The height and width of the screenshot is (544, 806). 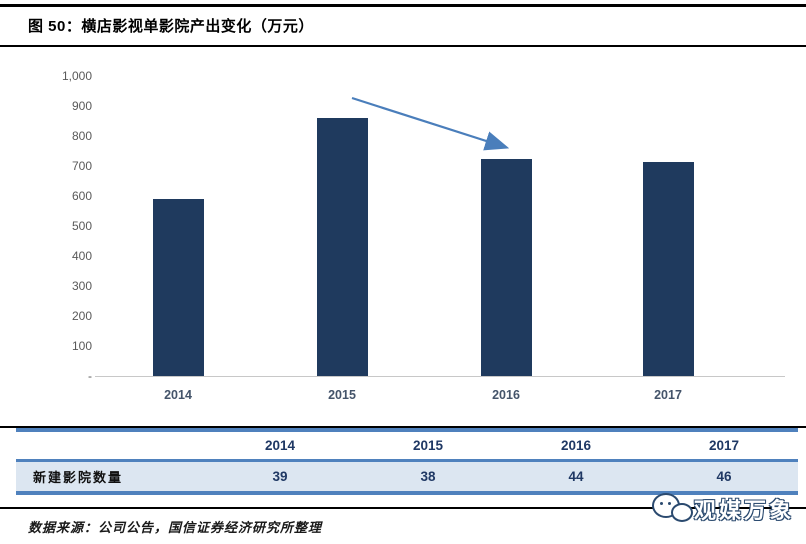 I want to click on table-year-header-2016: 2016, so click(x=576, y=445).